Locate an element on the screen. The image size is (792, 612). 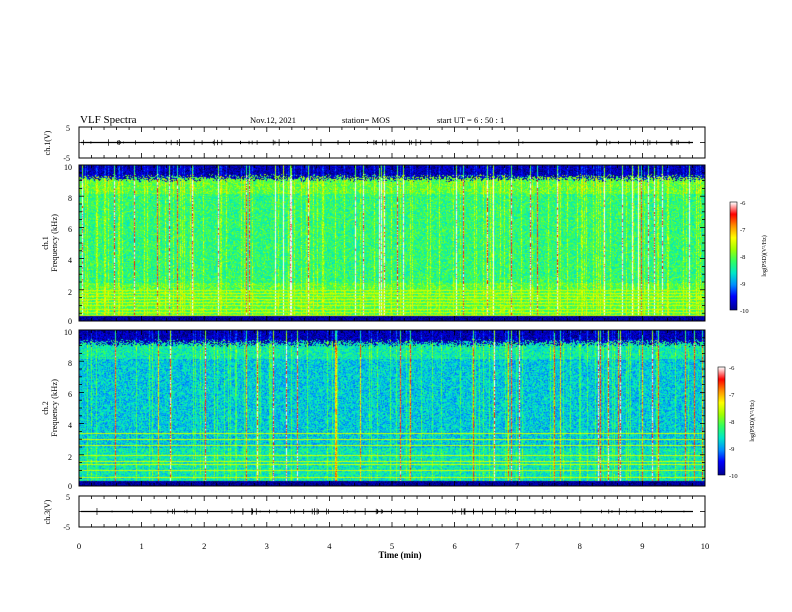
ch3-waveform-ylabel: ch.3(V) is located at coordinates (47, 511).